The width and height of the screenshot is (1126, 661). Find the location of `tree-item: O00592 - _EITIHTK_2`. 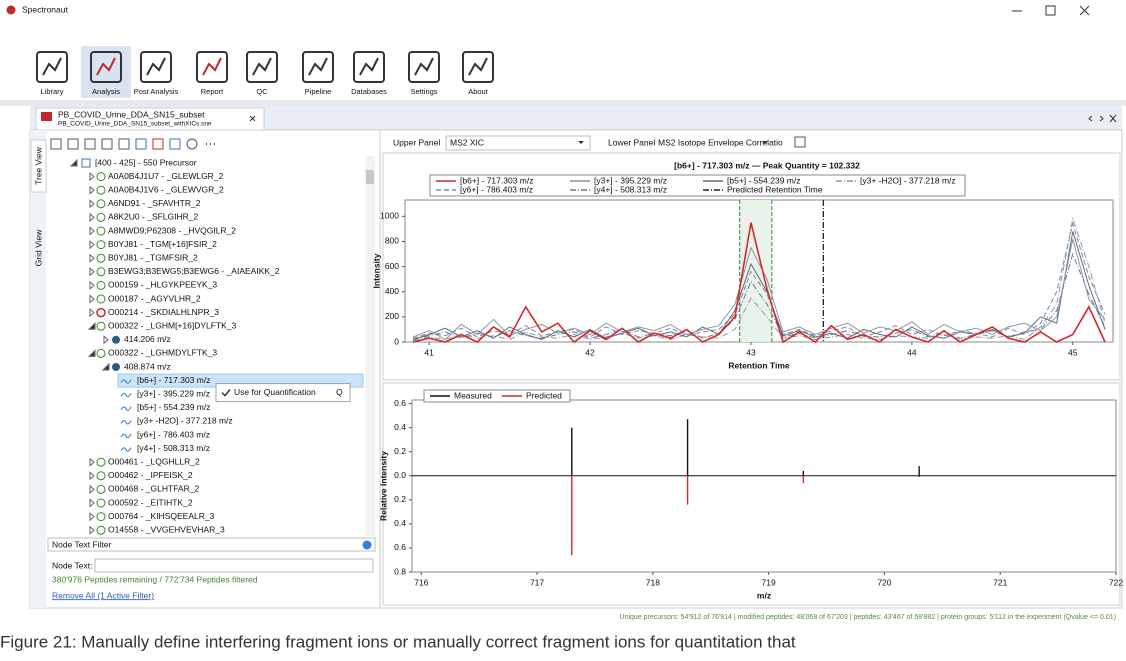

tree-item: O00592 - _EITIHTK_2 is located at coordinates (150, 502).